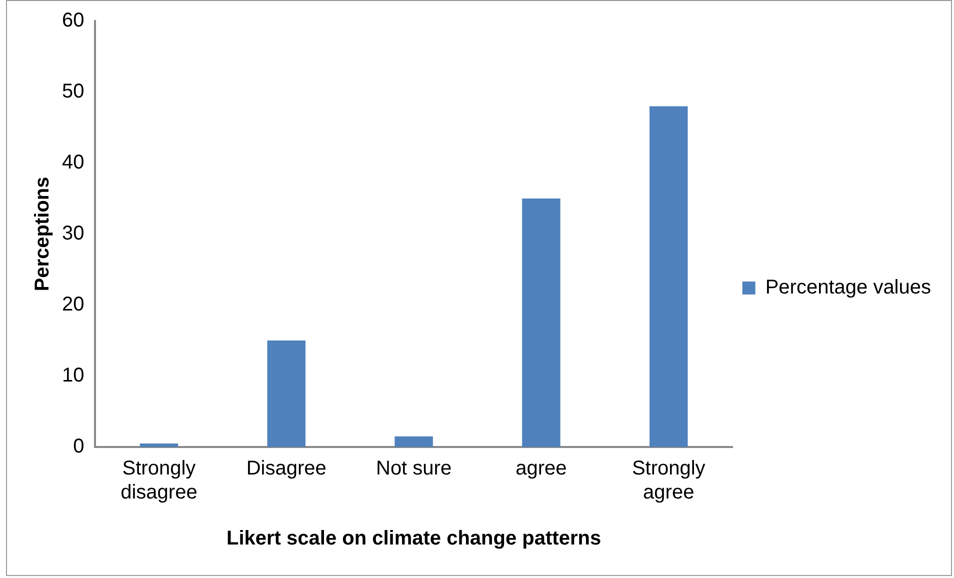  What do you see at coordinates (78, 447) in the screenshot?
I see `y-tick-label: 0` at bounding box center [78, 447].